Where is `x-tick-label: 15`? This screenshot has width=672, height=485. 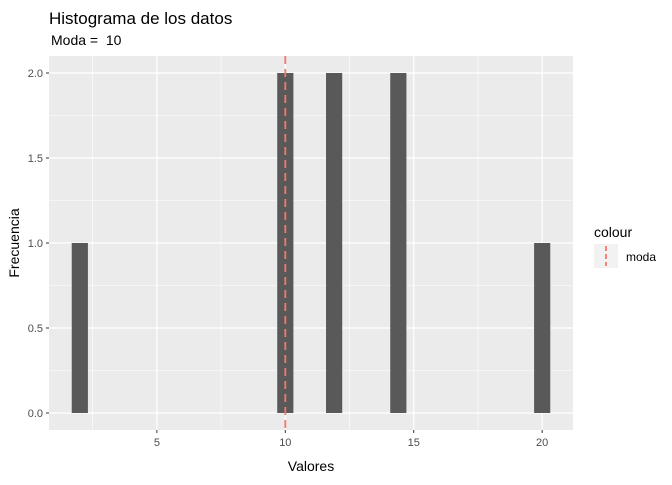 x-tick-label: 15 is located at coordinates (414, 443).